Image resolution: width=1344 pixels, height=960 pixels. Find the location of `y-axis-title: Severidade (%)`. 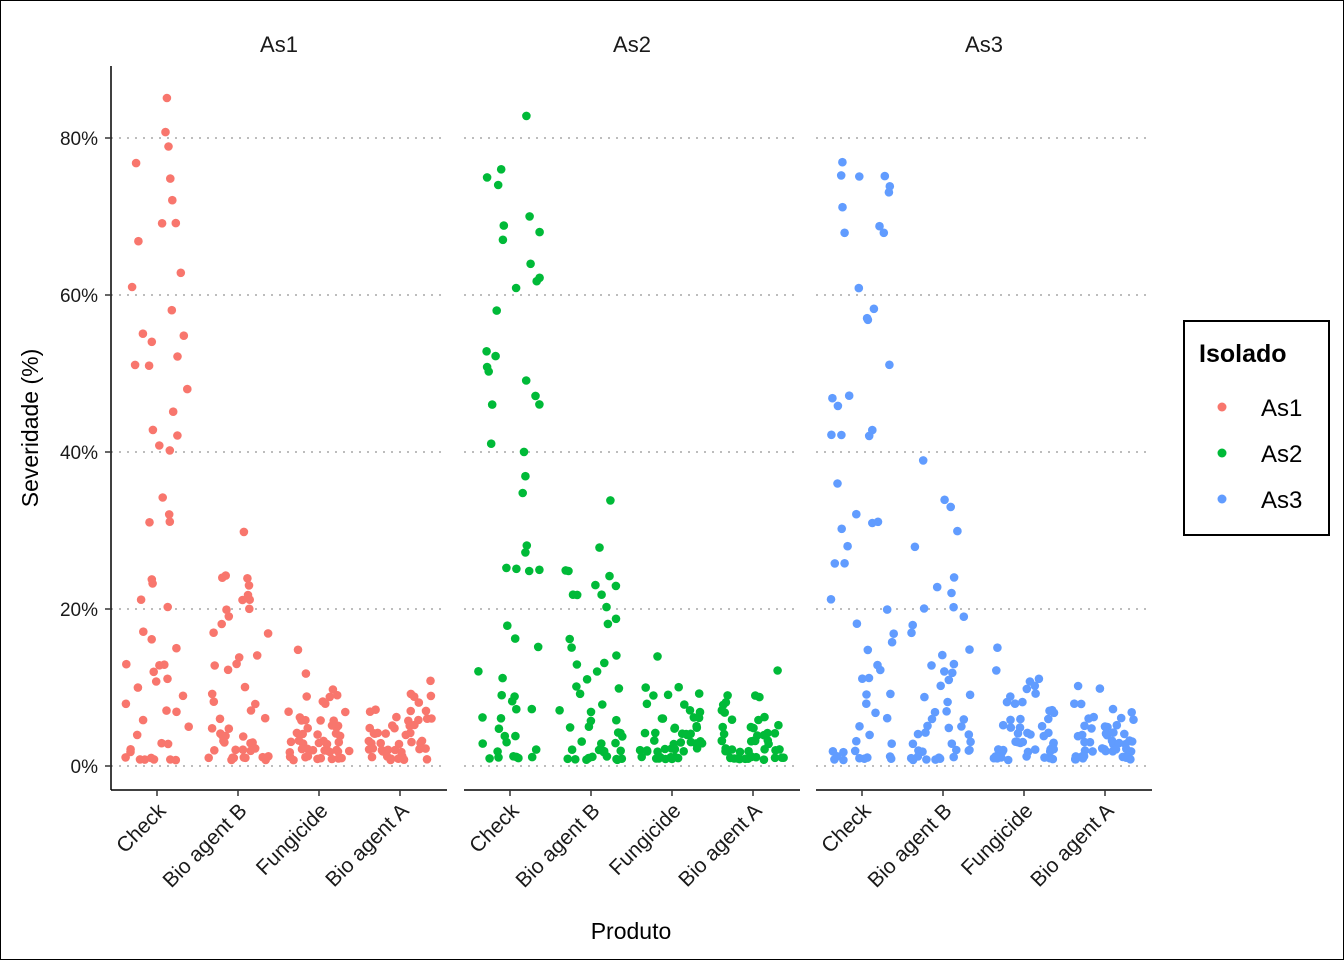

y-axis-title: Severidade (%) is located at coordinates (30, 428).